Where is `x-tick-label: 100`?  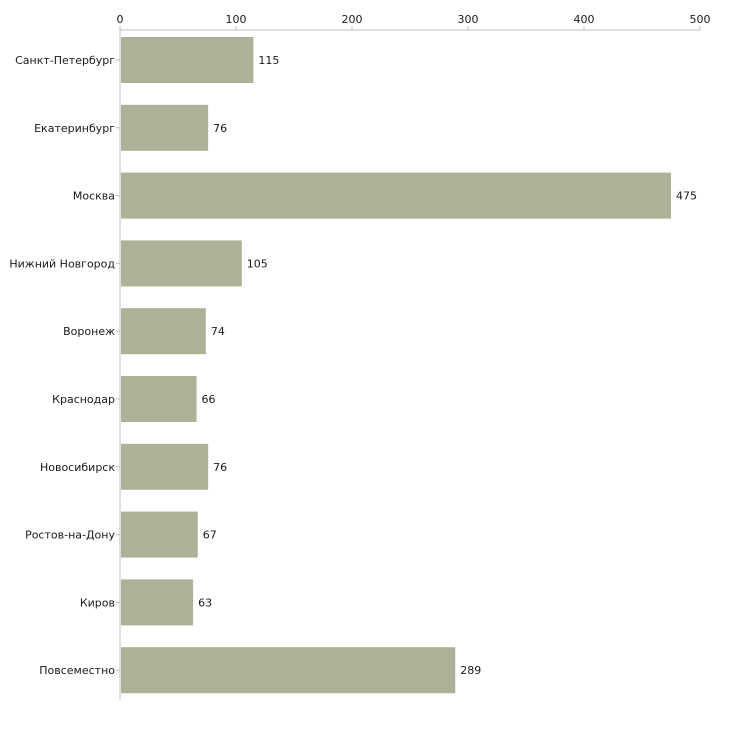 x-tick-label: 100 is located at coordinates (236, 19).